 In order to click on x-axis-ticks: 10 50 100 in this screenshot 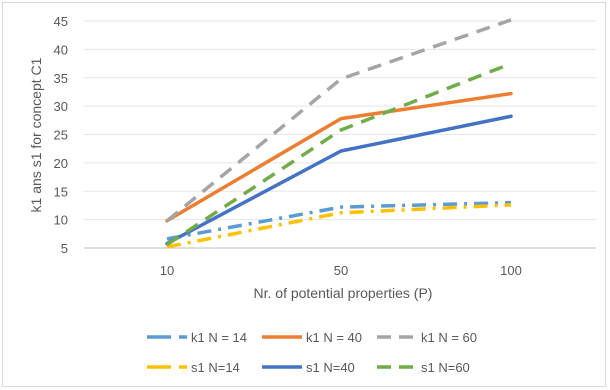, I will do `click(341, 270)`.